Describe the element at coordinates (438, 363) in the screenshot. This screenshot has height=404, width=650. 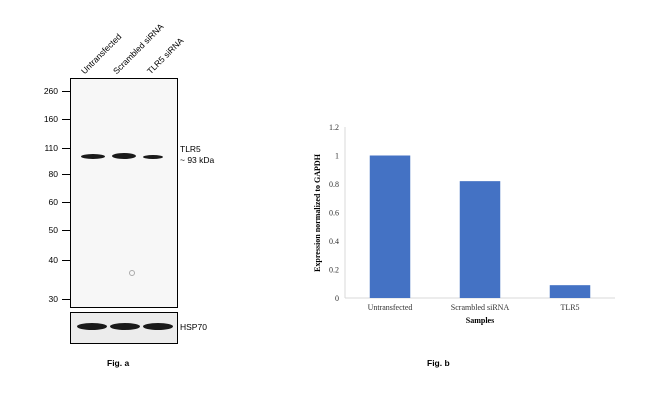
I see `figure-b-caption: Fig. b` at that location.